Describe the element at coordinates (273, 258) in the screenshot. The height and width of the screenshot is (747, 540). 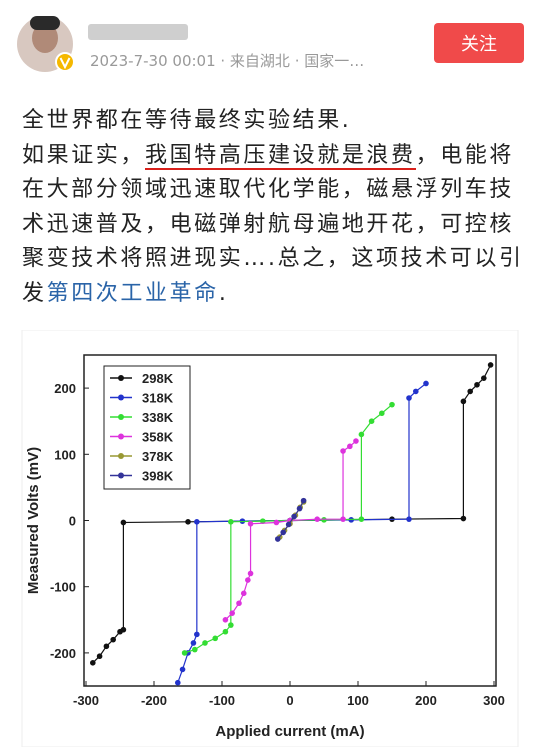
I see `text: 聚变技术将照进现实….总之，这项技术可以引` at that location.